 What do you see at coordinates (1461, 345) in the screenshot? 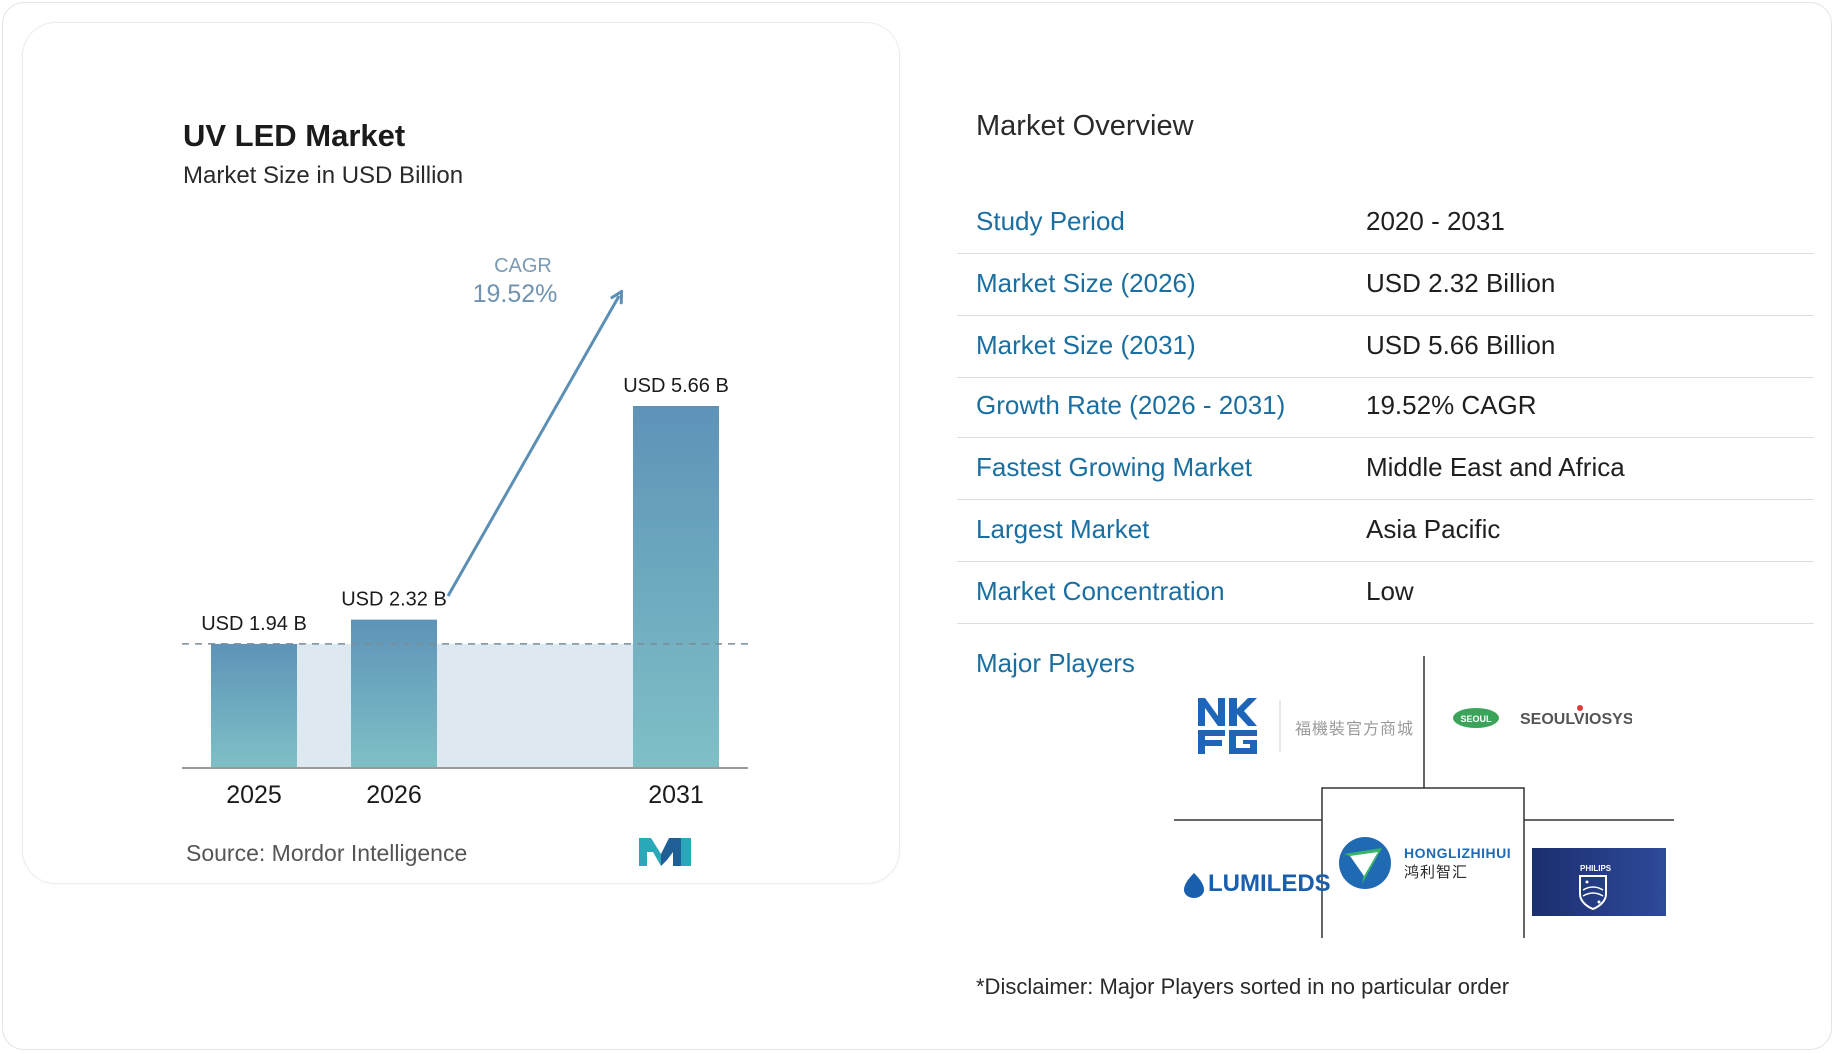
I see `overview-row-value: USD 5.66 Billion` at bounding box center [1461, 345].